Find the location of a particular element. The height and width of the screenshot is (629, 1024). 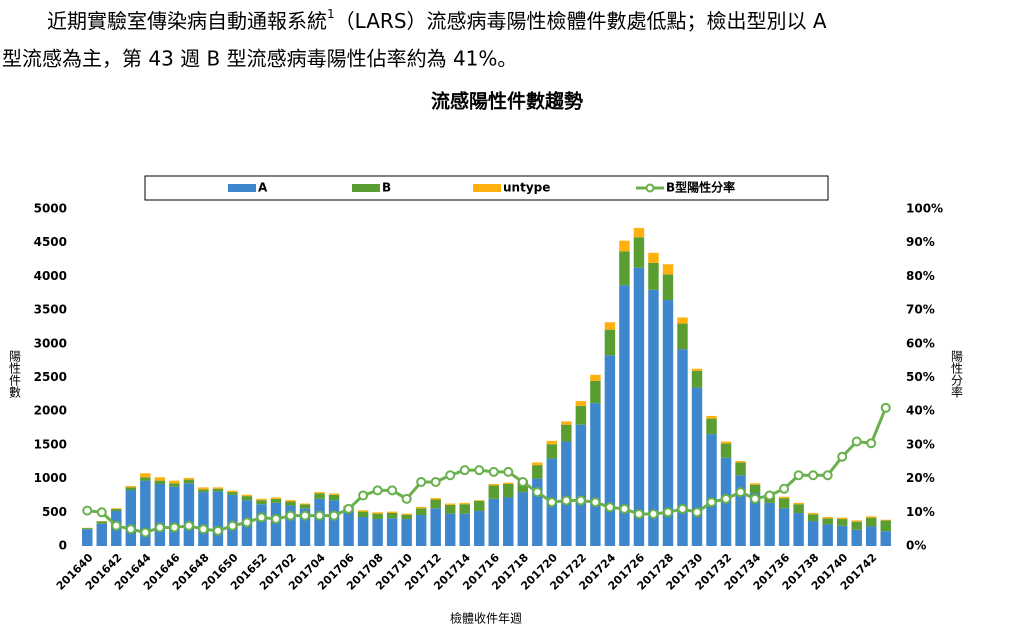

chart-title: 流感陽性件數趨勢 is located at coordinates (507, 101).